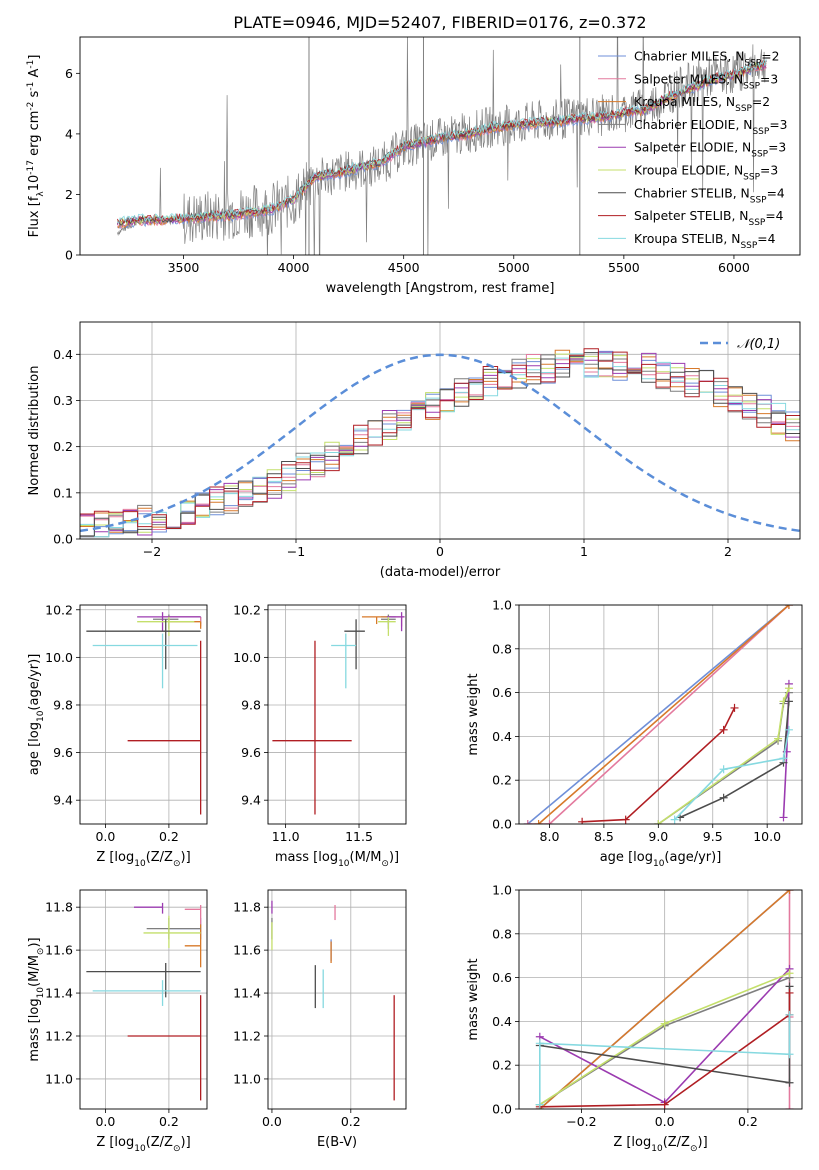 This screenshot has height=1170, width=819. What do you see at coordinates (706, 81) in the screenshot?
I see `legend-label: Salpeter MILES, NSSP=3` at bounding box center [706, 81].